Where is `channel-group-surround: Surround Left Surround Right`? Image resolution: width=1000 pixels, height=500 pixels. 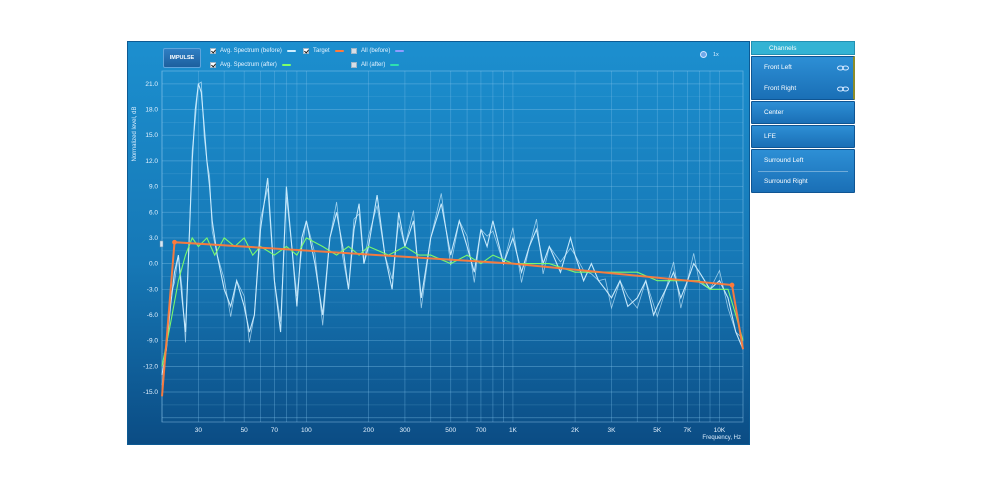
channel-group-surround: Surround Left Surround Right is located at coordinates (803, 171).